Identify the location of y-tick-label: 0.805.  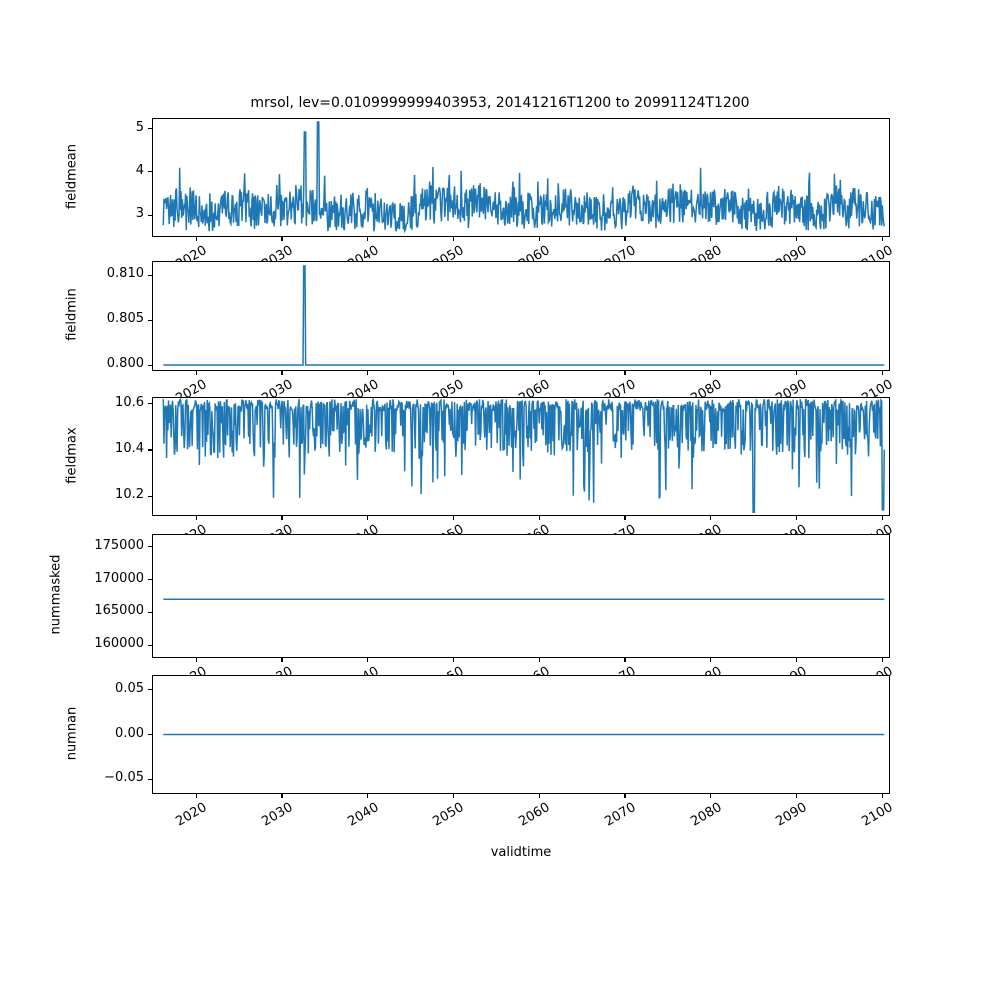
(125, 319).